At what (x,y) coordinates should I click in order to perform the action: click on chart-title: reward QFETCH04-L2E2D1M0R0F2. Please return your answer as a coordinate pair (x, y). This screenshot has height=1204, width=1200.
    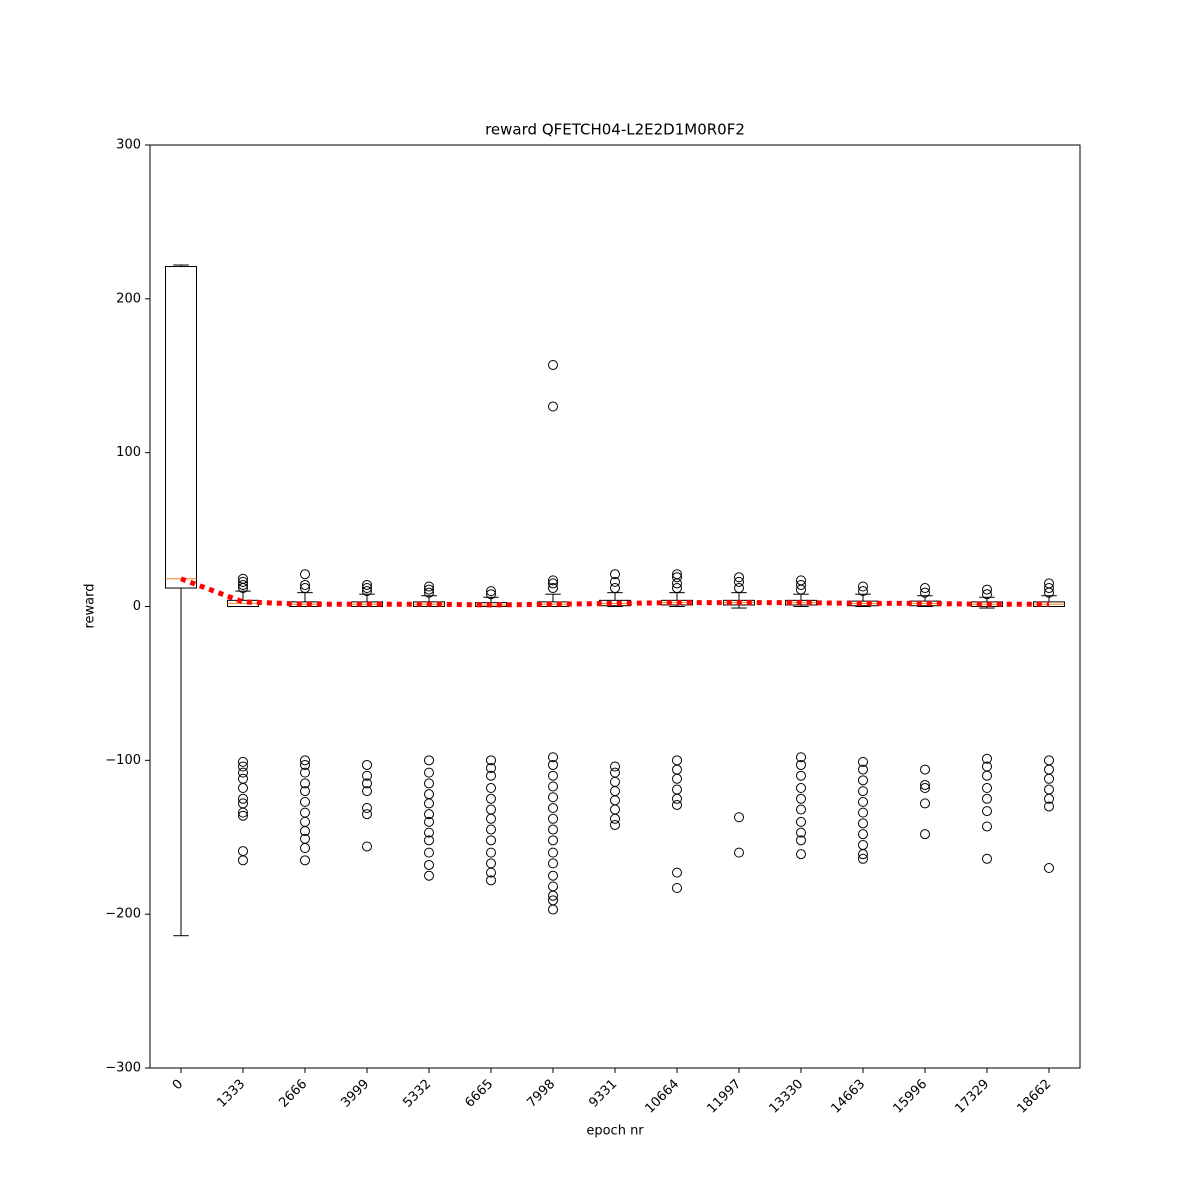
    Looking at the image, I should click on (615, 130).